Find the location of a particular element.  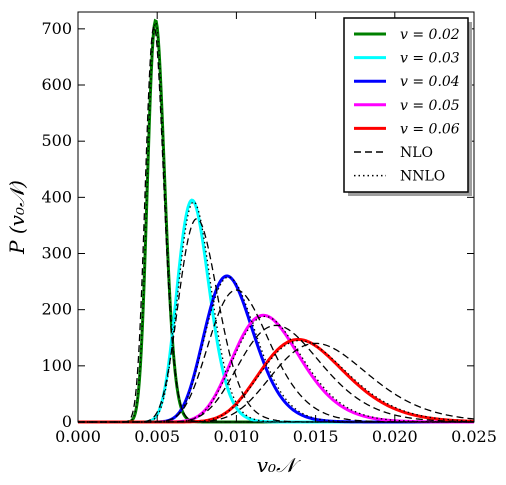

y-tick-label: 200 is located at coordinates (56, 309).